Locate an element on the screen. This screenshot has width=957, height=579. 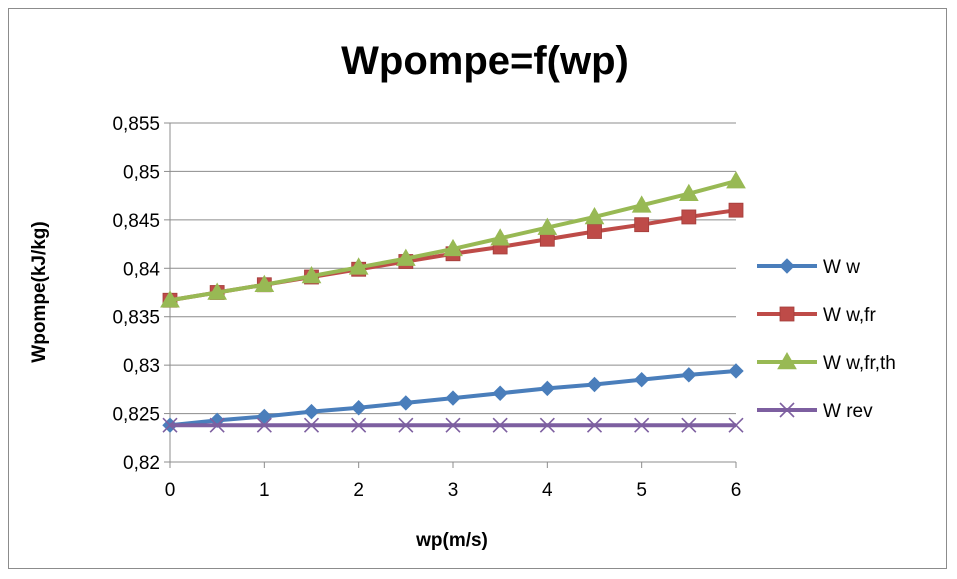
x-tick-label: 6 is located at coordinates (736, 490).